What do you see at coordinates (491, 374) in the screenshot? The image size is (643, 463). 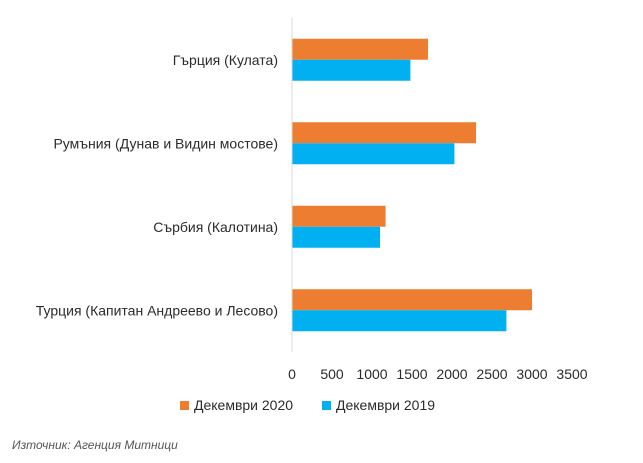 I see `x-tick-label: 2500` at bounding box center [491, 374].